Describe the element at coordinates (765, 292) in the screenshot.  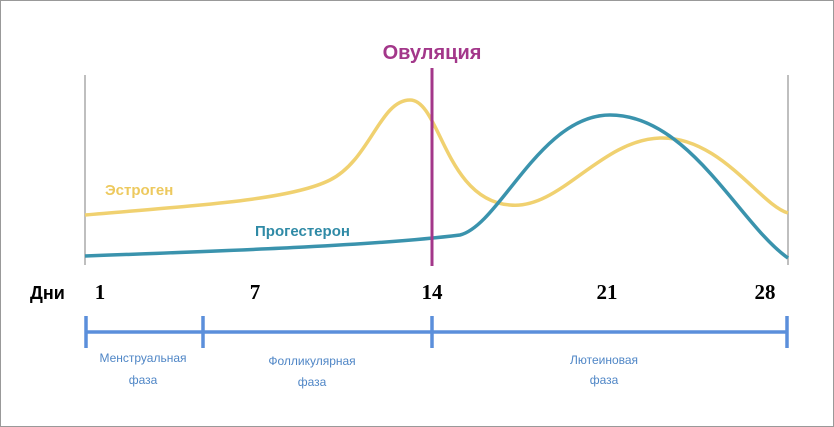
I see `day-label: 28` at that location.